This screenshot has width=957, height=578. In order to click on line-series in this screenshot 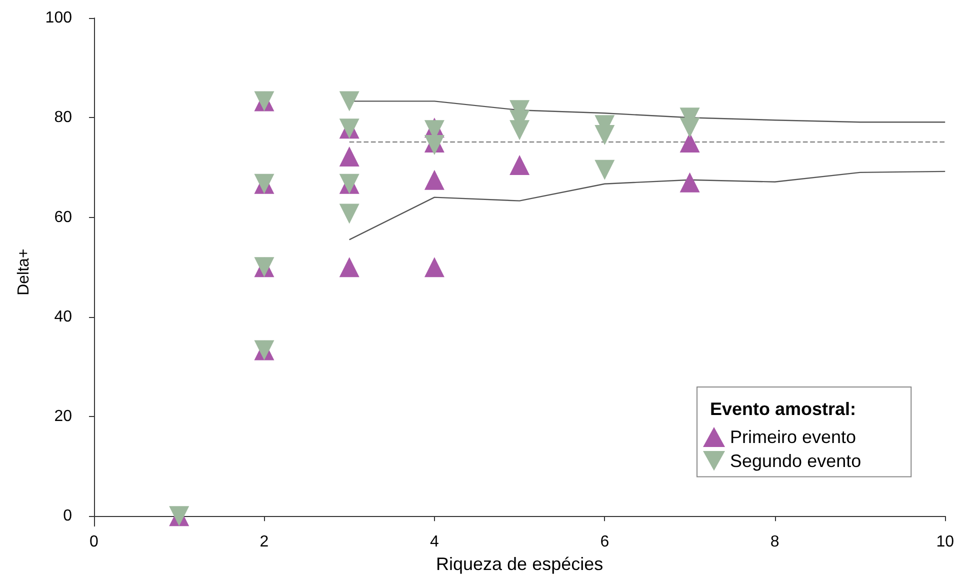, I will do `click(647, 205)`.